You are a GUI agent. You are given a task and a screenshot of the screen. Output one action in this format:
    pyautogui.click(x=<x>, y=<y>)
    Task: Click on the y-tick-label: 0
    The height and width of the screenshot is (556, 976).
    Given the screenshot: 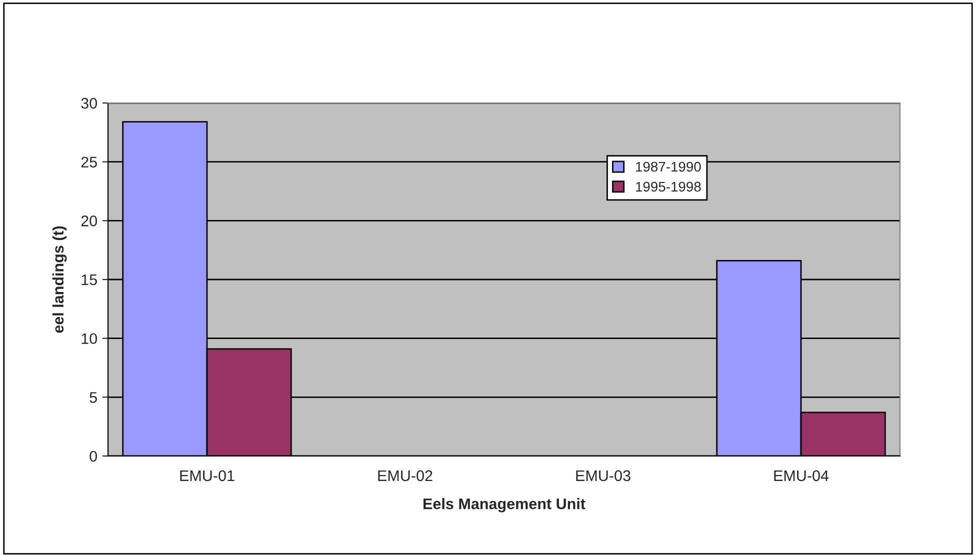 What is the action you would take?
    pyautogui.click(x=93, y=456)
    